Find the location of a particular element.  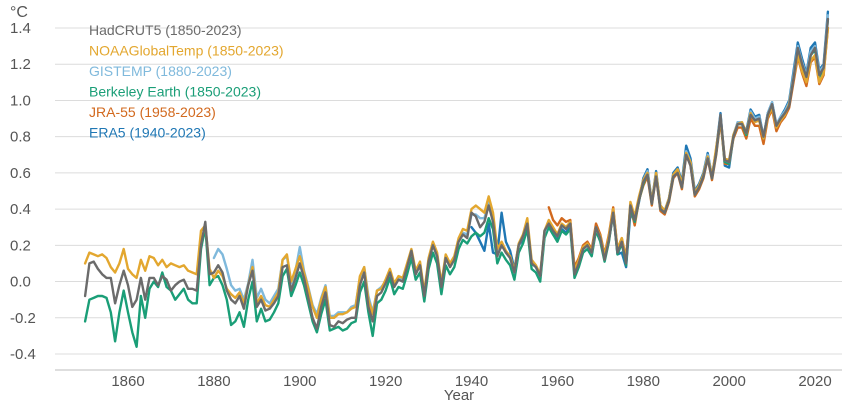

y-tick-label: 0.4 is located at coordinates (20, 209).